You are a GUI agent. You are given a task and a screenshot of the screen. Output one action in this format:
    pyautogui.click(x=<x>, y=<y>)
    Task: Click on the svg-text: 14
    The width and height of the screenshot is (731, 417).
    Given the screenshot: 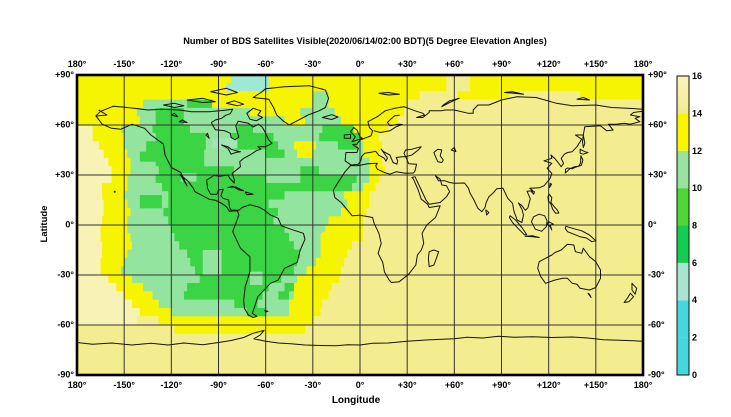 What is the action you would take?
    pyautogui.click(x=697, y=113)
    